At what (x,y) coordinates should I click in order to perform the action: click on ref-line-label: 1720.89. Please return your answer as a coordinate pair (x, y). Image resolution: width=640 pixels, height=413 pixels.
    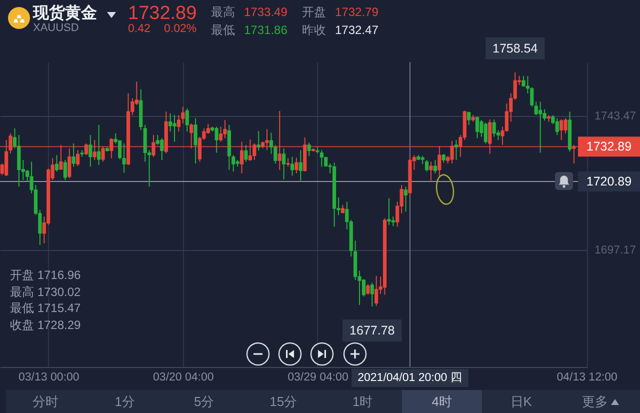
    Looking at the image, I should click on (609, 181).